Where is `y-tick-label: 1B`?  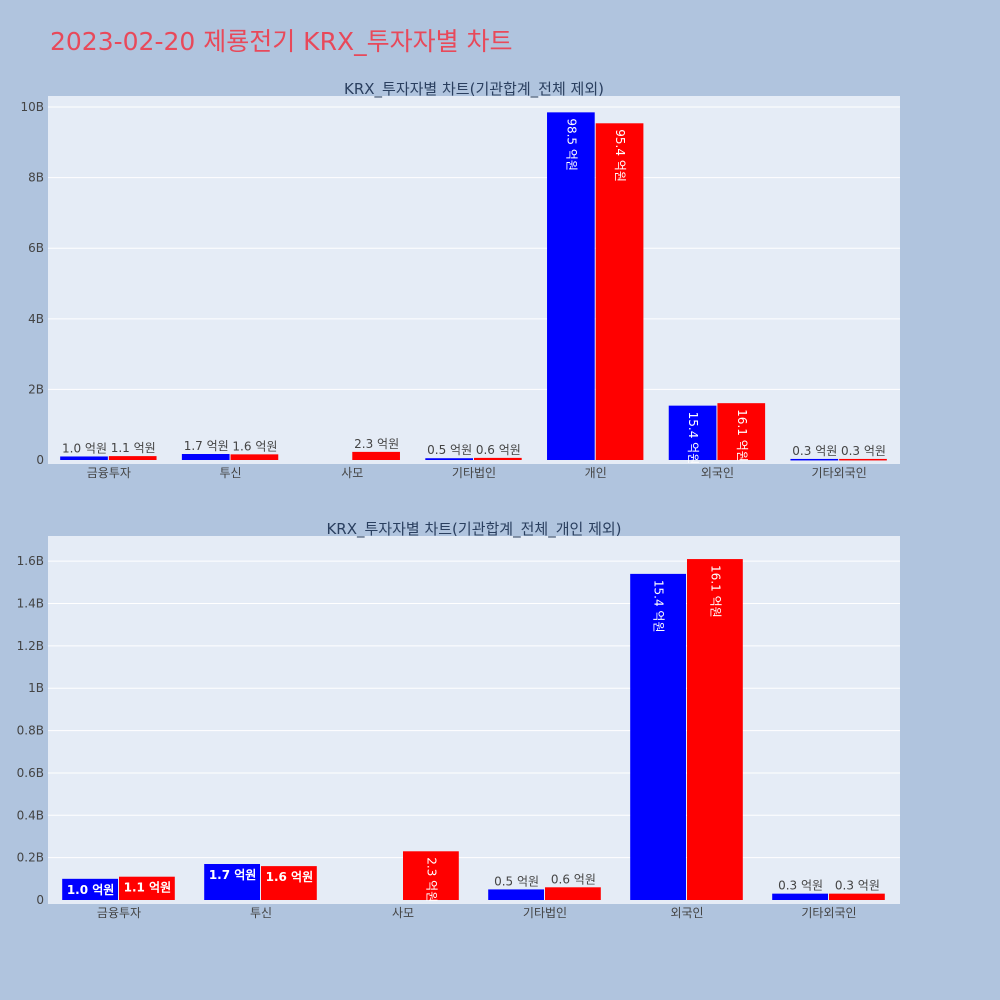
y-tick-label: 1B is located at coordinates (36, 688).